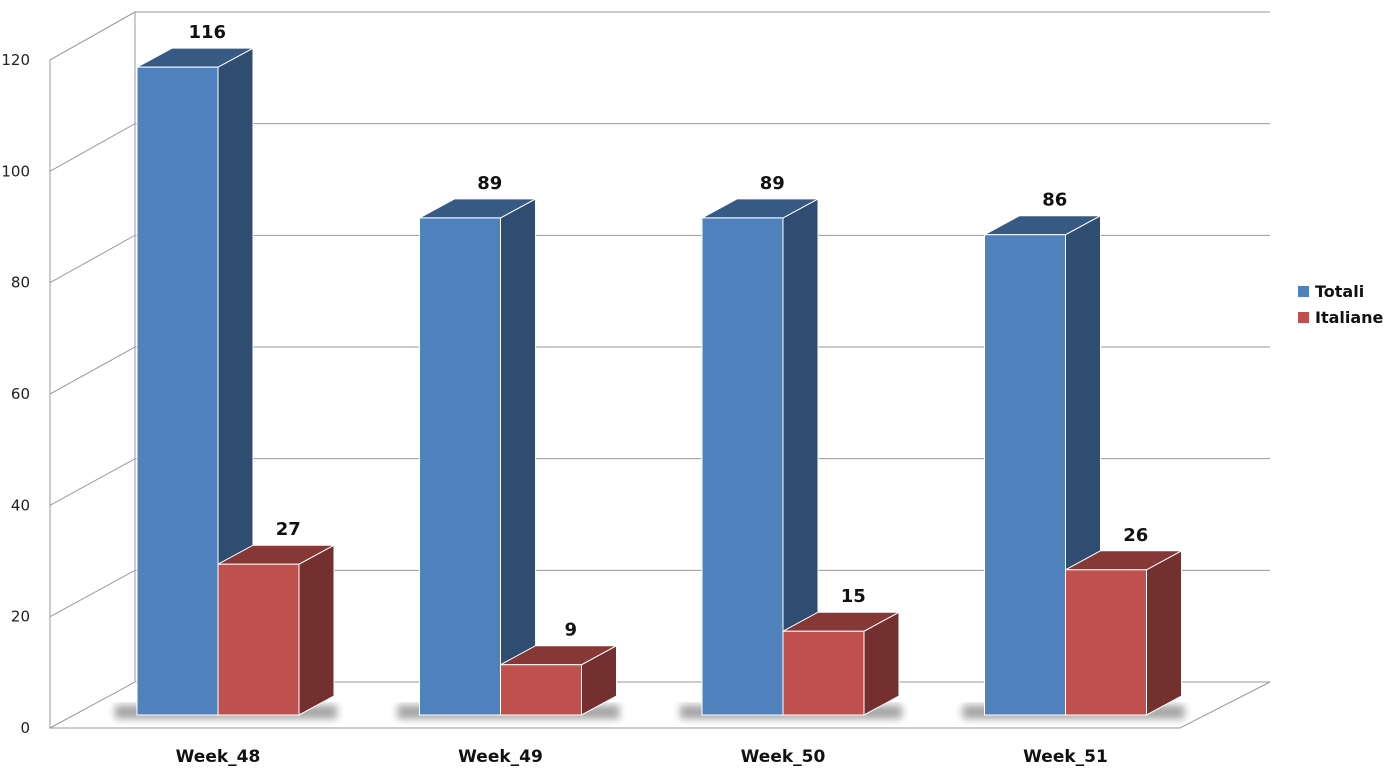  I want to click on data-label-Totali-Week_50: 89, so click(772, 183).